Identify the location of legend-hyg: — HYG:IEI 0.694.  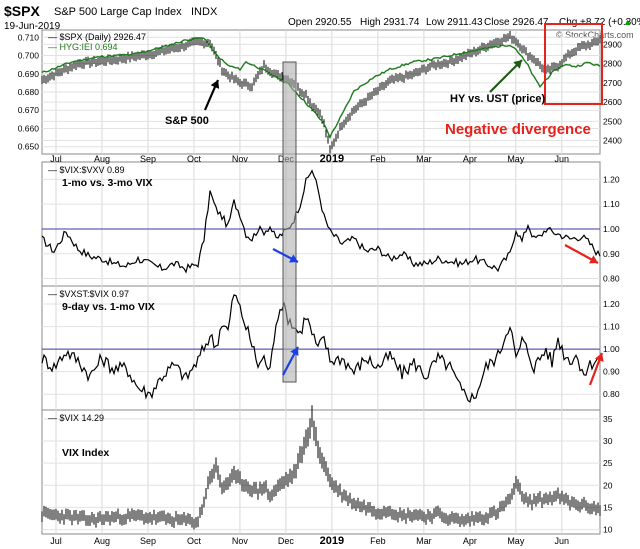
(83, 47).